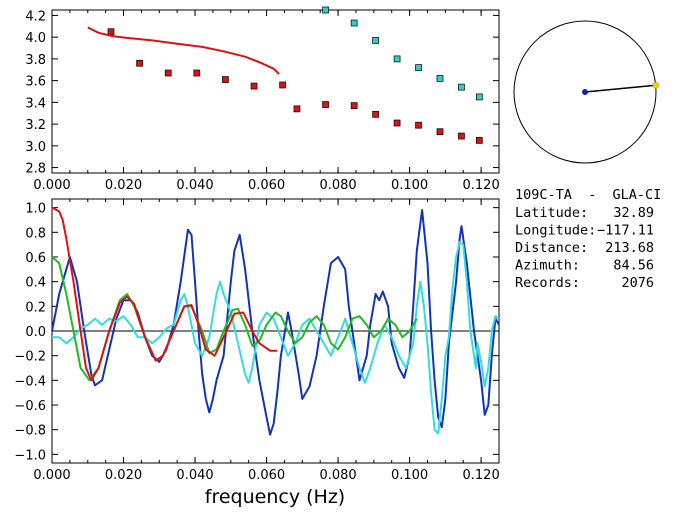 This screenshot has height=519, width=687. I want to click on y-tick-label: −1.0, so click(30, 455).